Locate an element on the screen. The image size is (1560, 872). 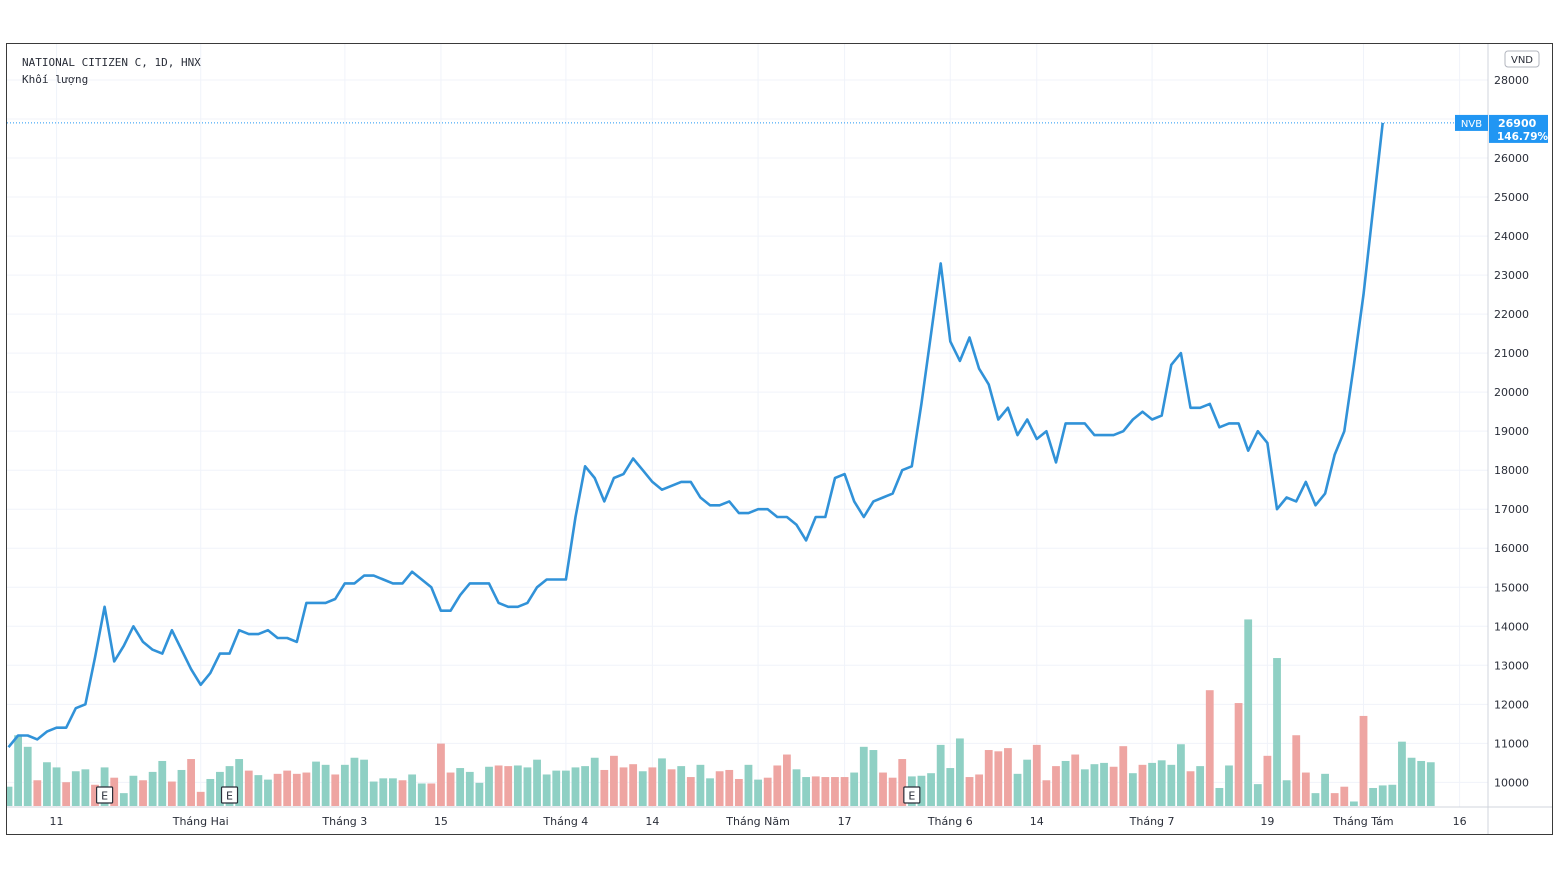
y-tick-label: 26000 is located at coordinates (1511, 158).